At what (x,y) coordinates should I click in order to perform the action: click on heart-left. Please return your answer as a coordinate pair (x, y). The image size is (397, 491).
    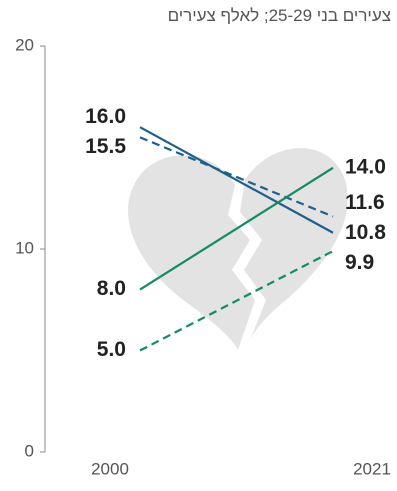
    Looking at the image, I should click on (191, 252).